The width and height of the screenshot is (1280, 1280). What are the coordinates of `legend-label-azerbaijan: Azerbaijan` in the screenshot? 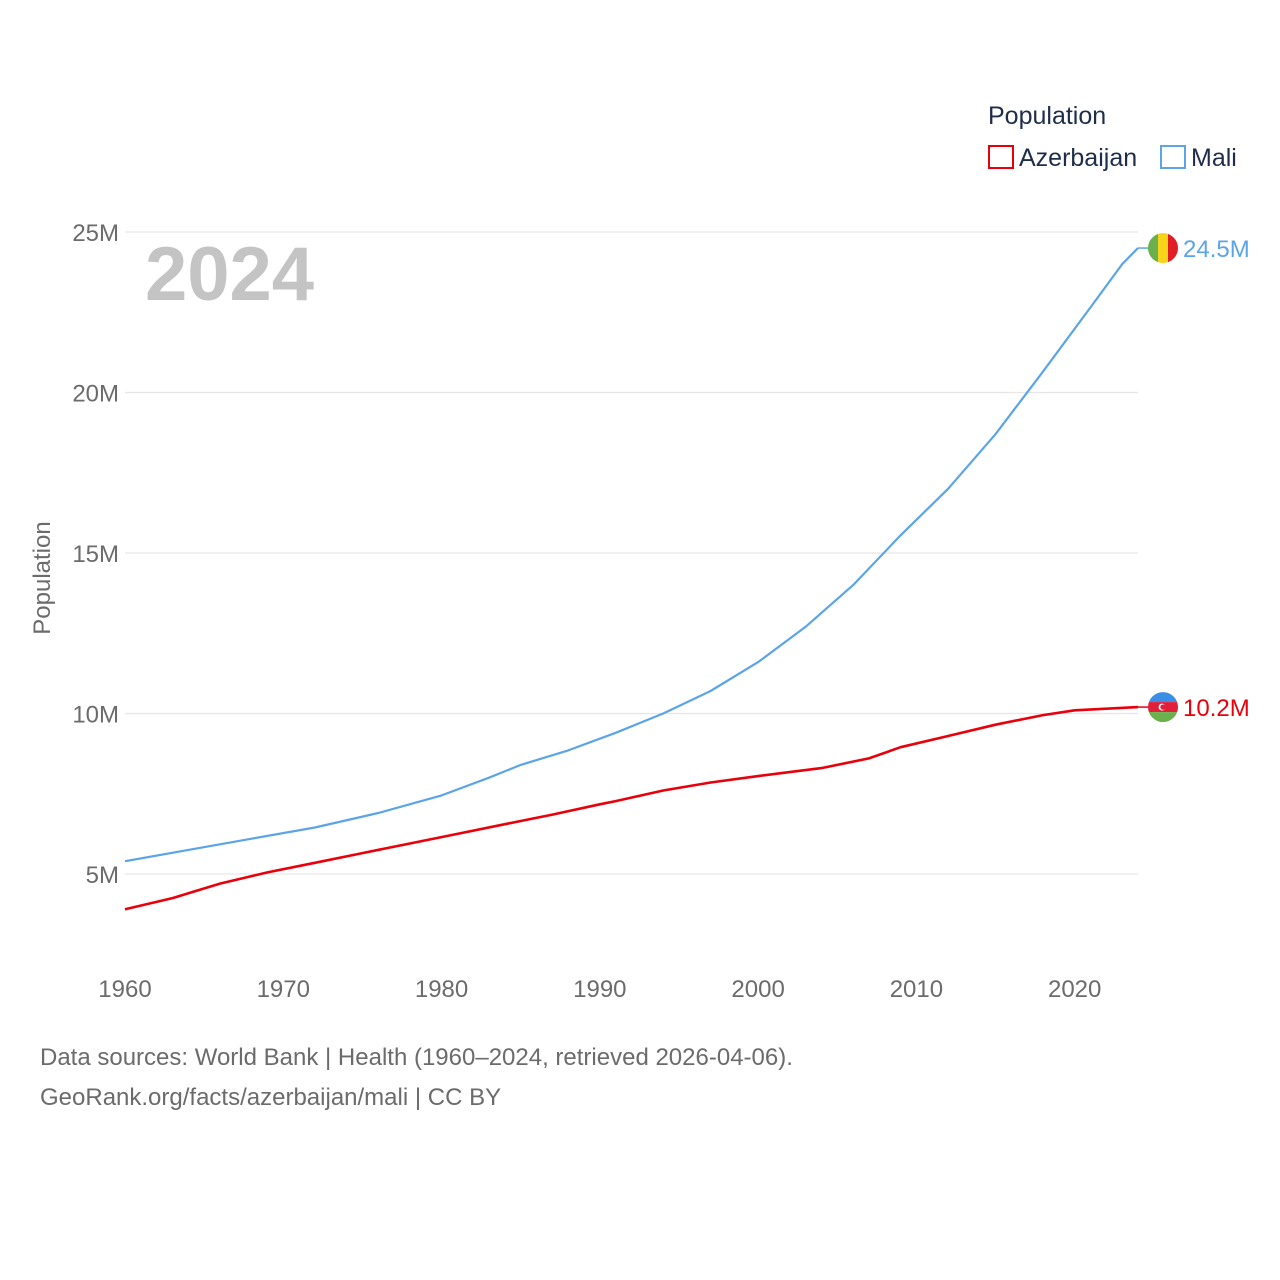 It's located at (1078, 158).